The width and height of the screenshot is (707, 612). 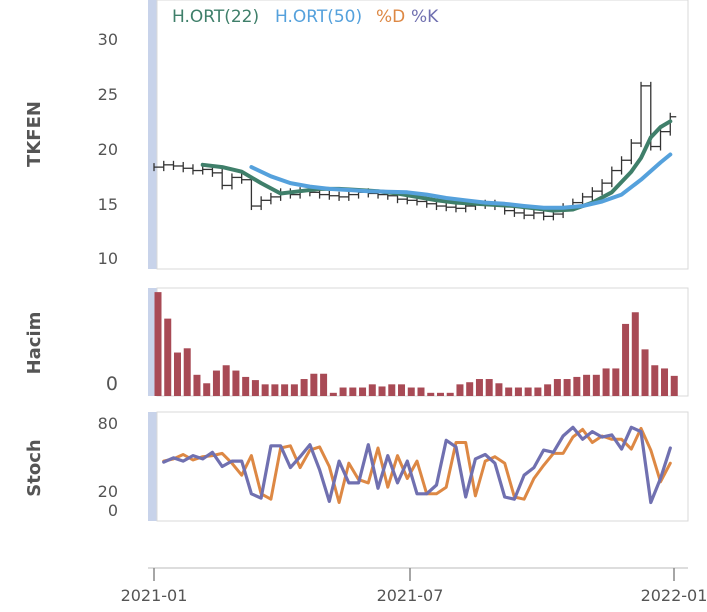 What do you see at coordinates (108, 94) in the screenshot?
I see `price-y-tick: 25` at bounding box center [108, 94].